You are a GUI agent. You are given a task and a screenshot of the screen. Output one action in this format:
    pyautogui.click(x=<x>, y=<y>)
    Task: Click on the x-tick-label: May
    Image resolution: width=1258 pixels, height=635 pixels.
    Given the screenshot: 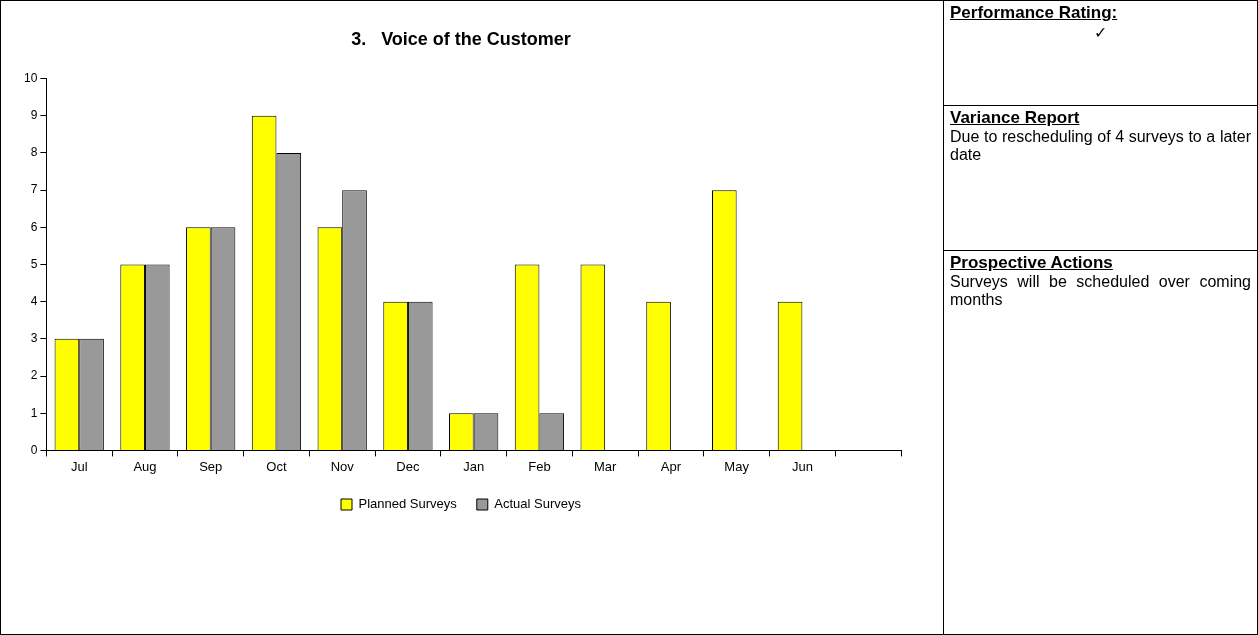 What is the action you would take?
    pyautogui.click(x=737, y=466)
    